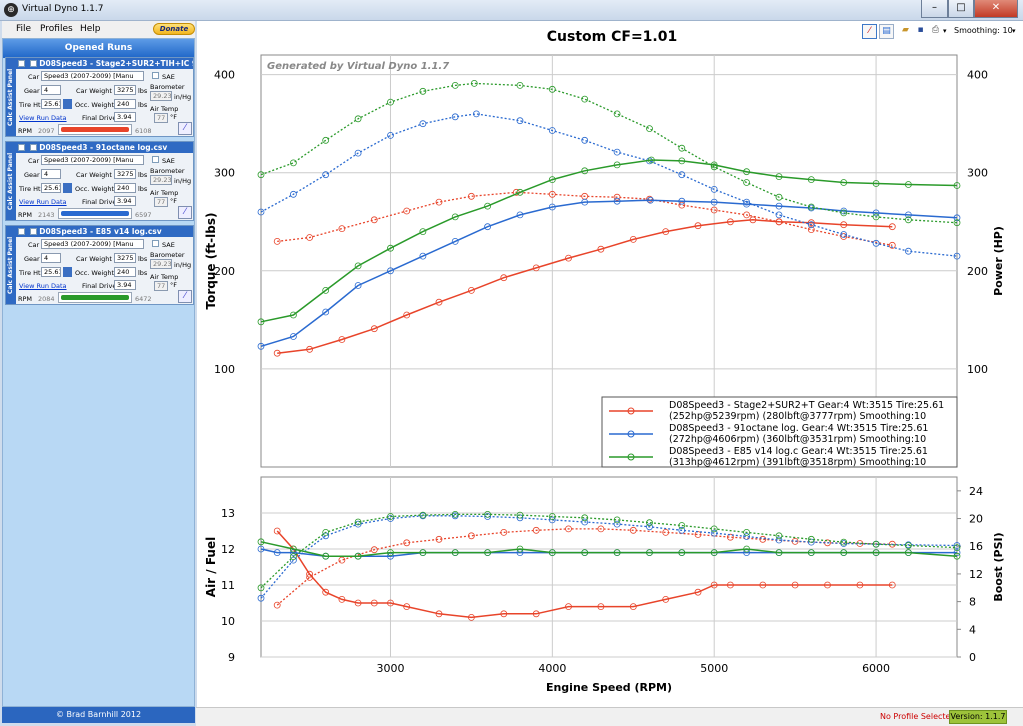 This screenshot has width=1023, height=726. Describe the element at coordinates (143, 189) in the screenshot. I see `lbs-unit: lbs` at that location.